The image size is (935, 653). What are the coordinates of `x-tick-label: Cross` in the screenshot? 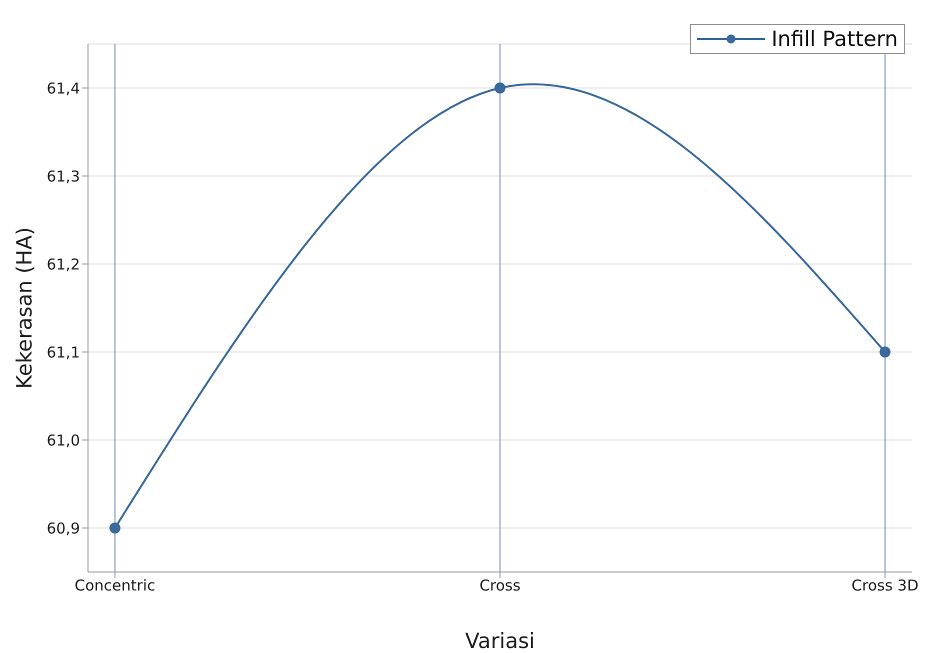 It's located at (500, 585).